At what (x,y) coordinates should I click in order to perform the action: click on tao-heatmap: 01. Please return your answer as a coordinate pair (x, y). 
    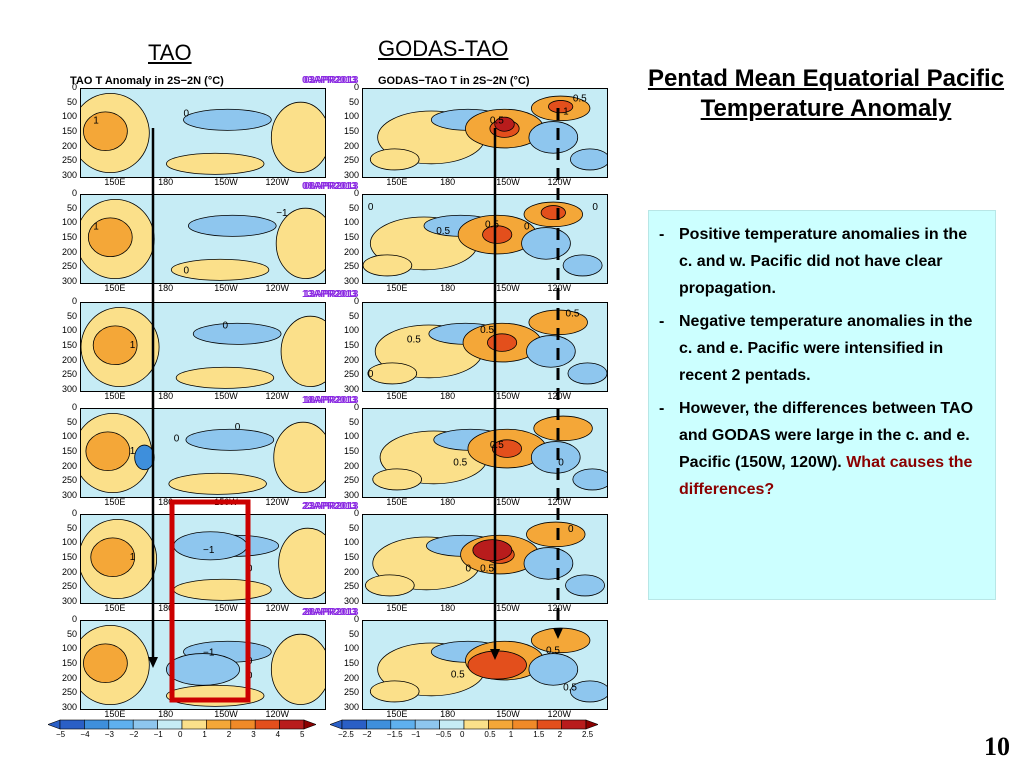
    Looking at the image, I should click on (203, 348).